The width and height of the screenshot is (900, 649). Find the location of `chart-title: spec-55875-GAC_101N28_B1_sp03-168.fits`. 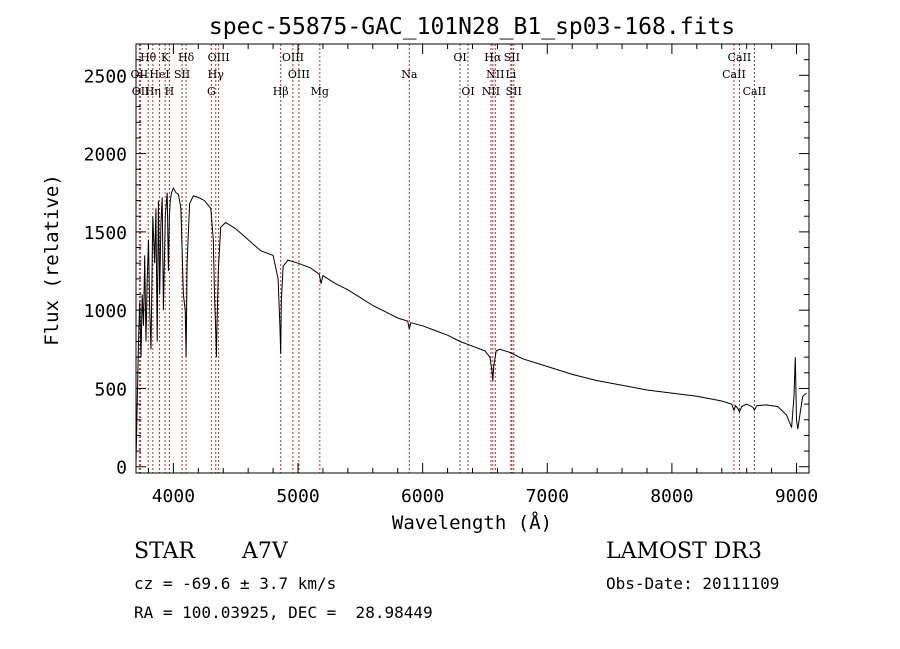

chart-title: spec-55875-GAC_101N28_B1_sp03-168.fits is located at coordinates (472, 27).